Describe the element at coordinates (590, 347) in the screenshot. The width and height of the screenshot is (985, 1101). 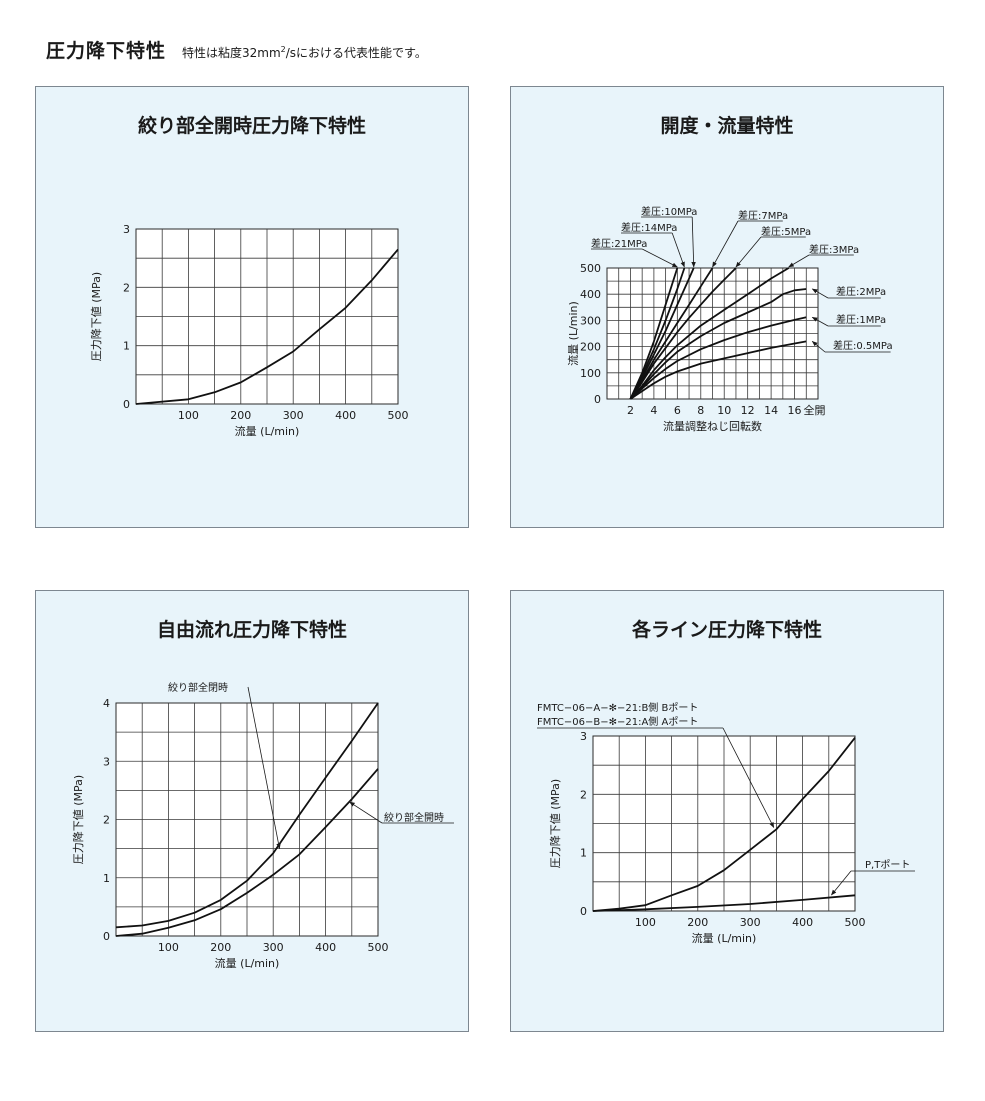
I see `y-tick-label: 200` at that location.